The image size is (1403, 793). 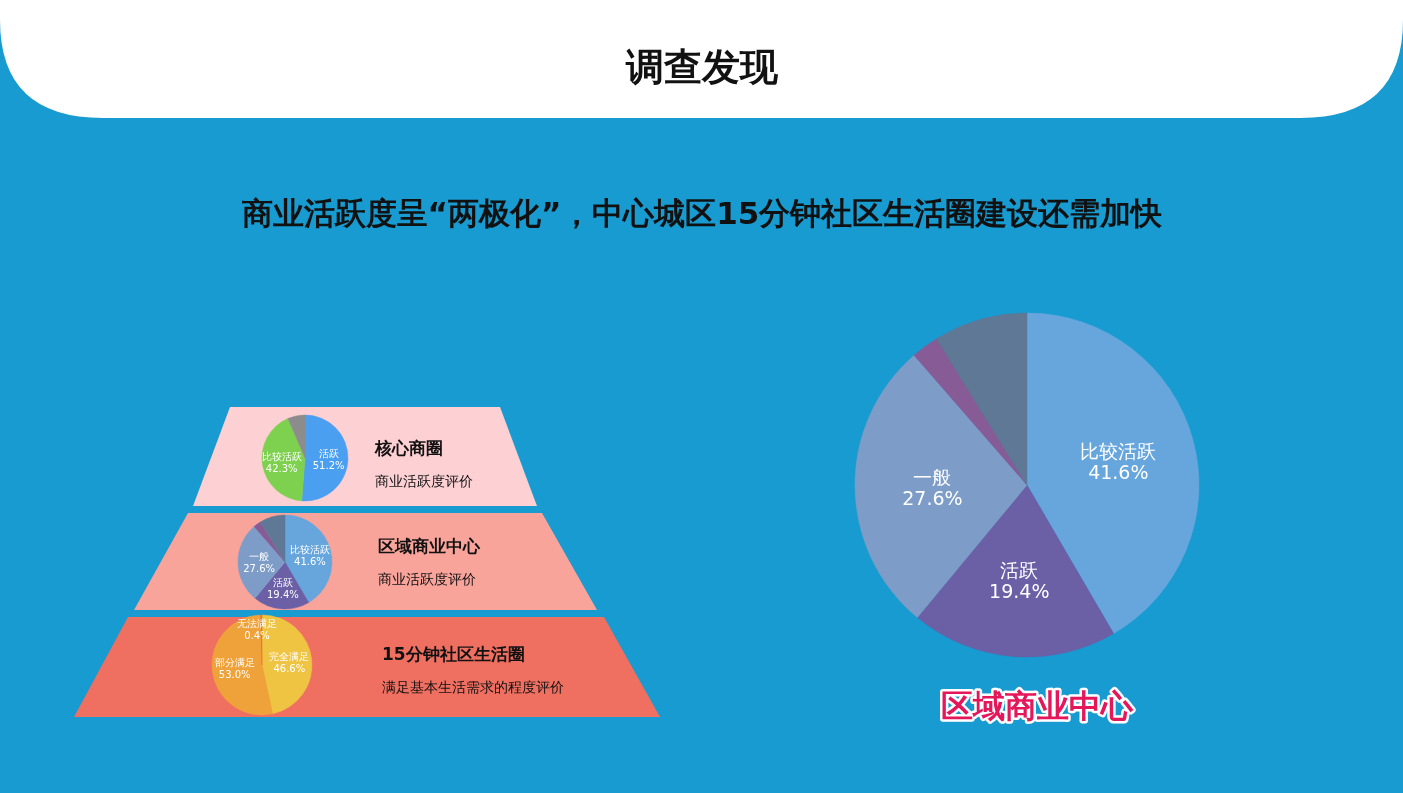 What do you see at coordinates (257, 623) in the screenshot?
I see `slice-label: 无法满足` at bounding box center [257, 623].